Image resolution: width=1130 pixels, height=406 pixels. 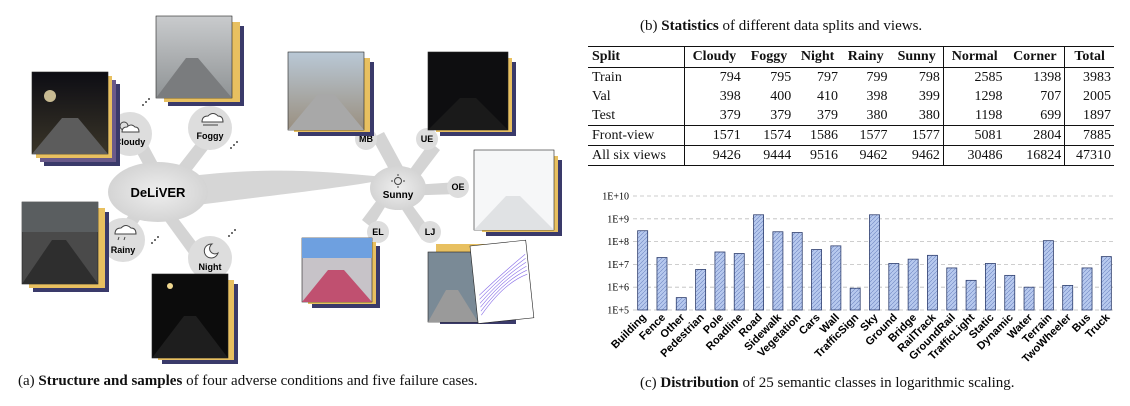 I want to click on bar-fence, so click(x=662, y=284).